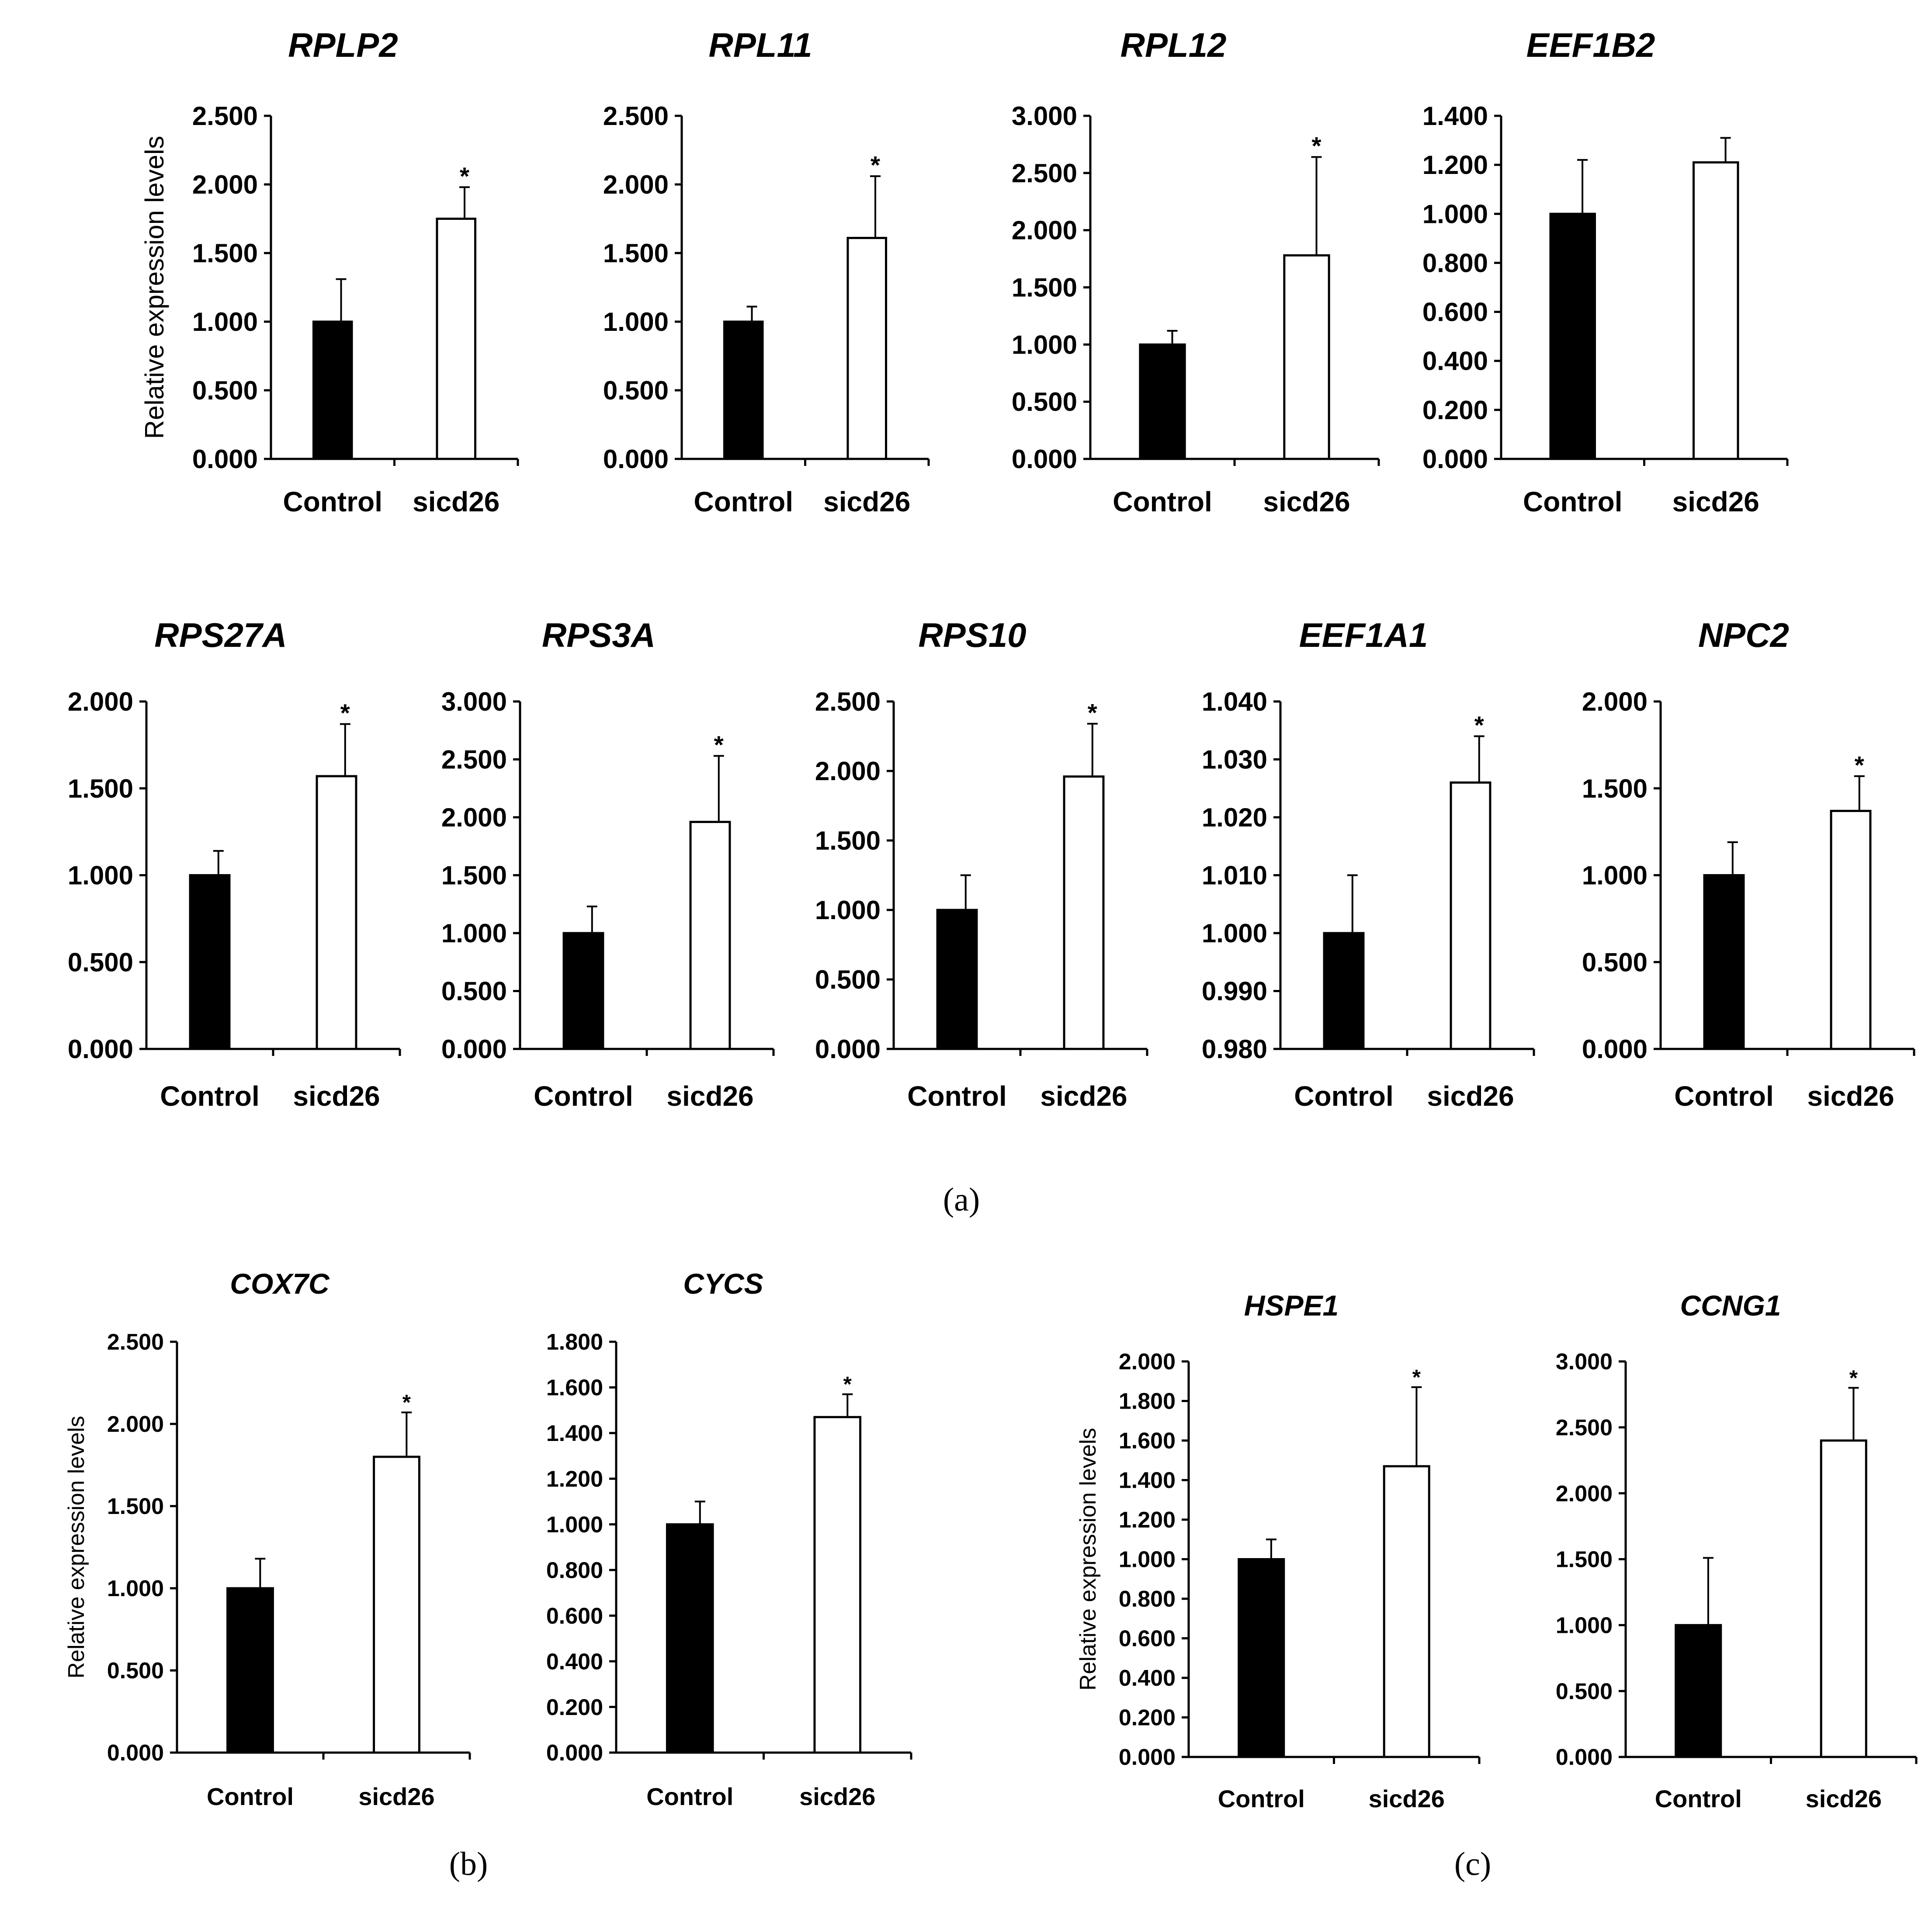 This screenshot has height=1906, width=1932. What do you see at coordinates (343, 45) in the screenshot?
I see `chart-title: RPLP2` at bounding box center [343, 45].